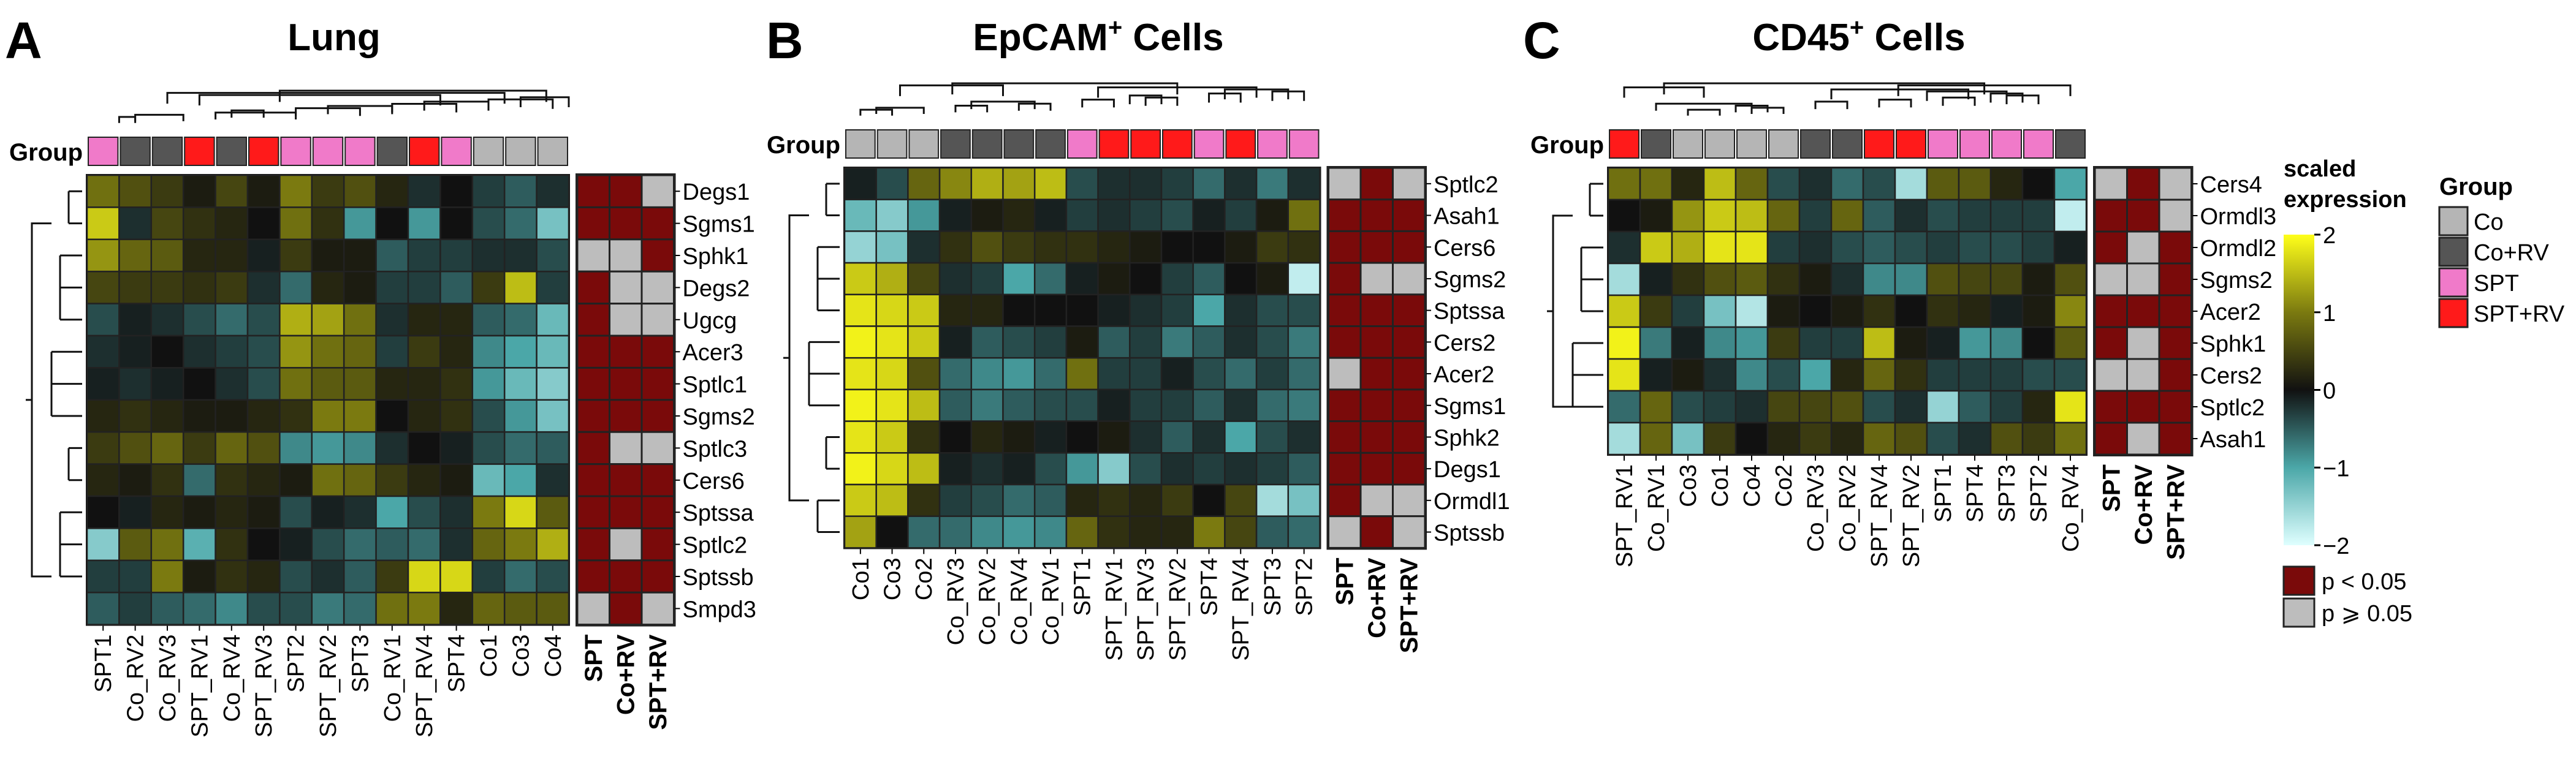  I want to click on gene-label: Sphk1, so click(2233, 344).